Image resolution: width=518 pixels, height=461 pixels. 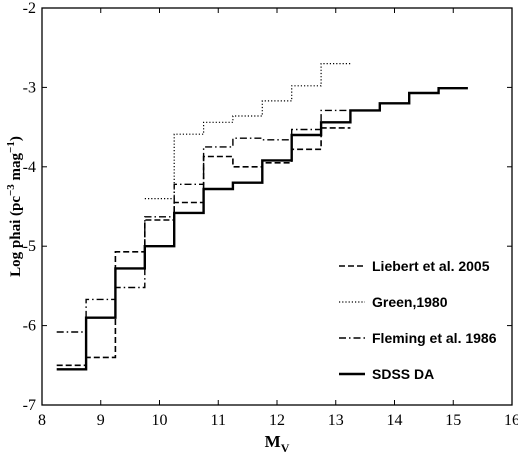 I want to click on y-axis-title: Log phai (pc−3 mag−1), so click(x=14, y=206).